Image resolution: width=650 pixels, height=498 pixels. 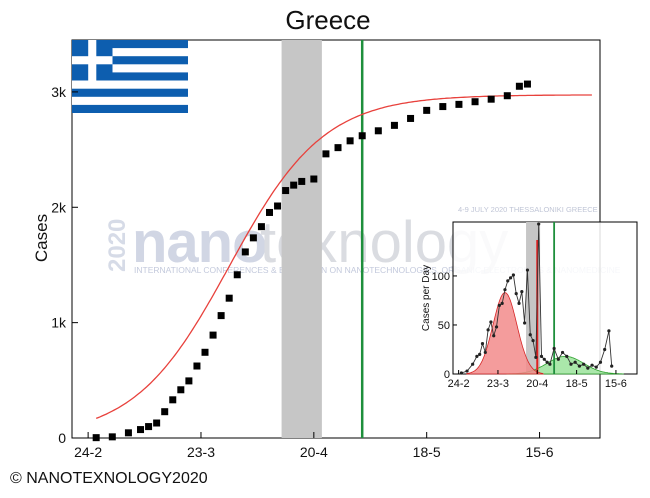 I want to click on x-tick-label: 18-5, so click(x=427, y=452).